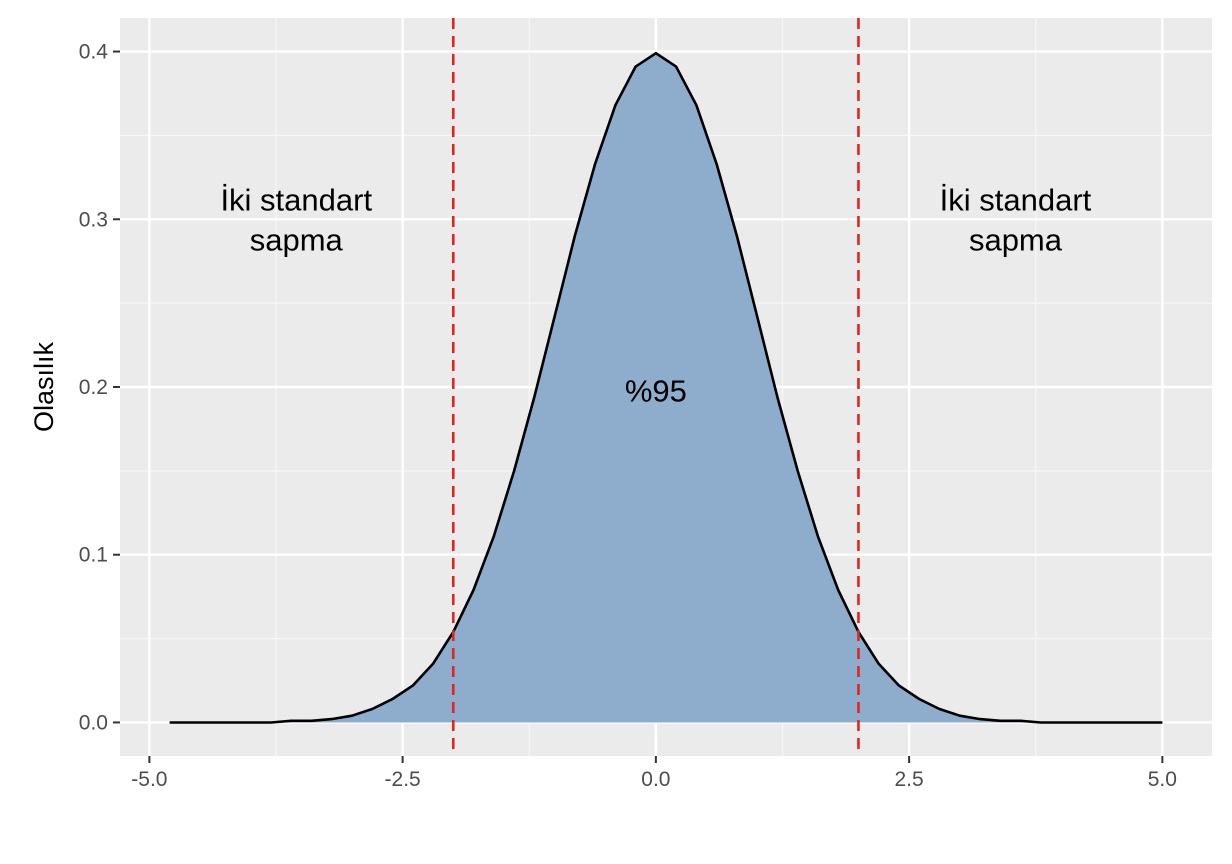 The height and width of the screenshot is (864, 1232). I want to click on x-tick-label: -2.5, so click(403, 779).